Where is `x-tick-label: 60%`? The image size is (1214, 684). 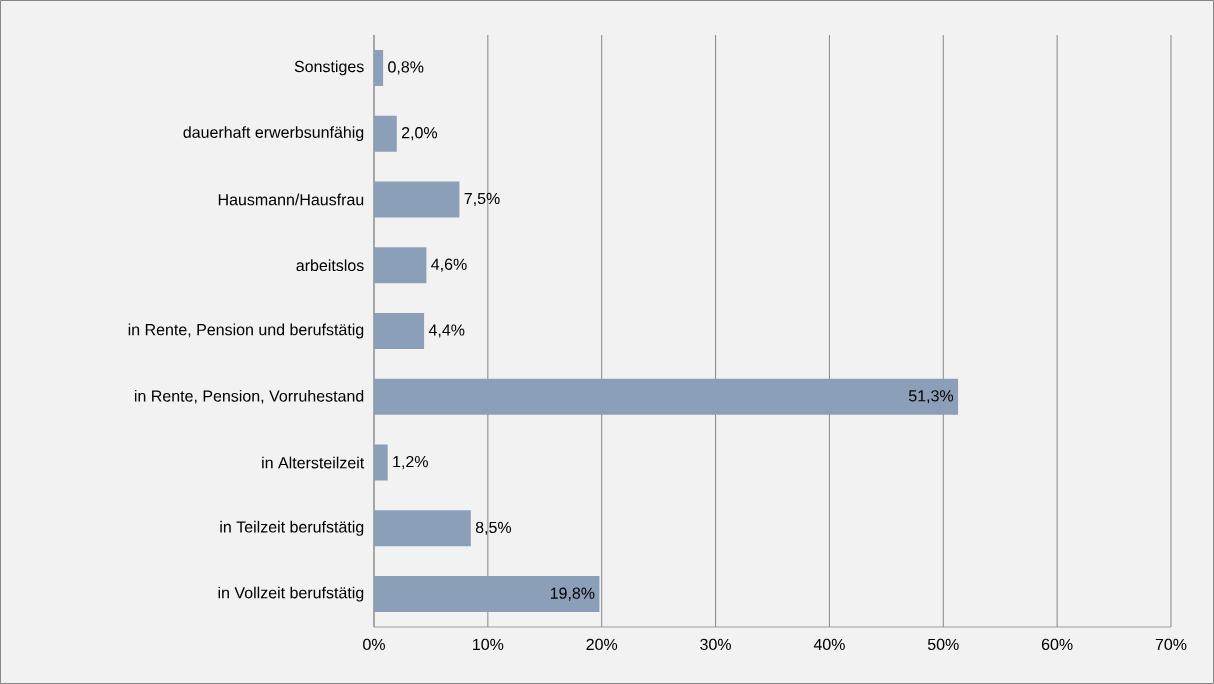 x-tick-label: 60% is located at coordinates (1057, 644).